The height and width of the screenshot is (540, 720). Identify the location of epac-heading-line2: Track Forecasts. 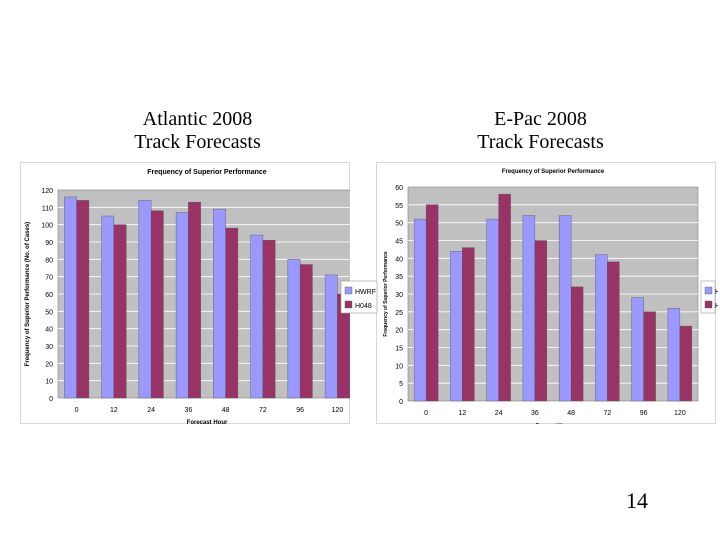
(540, 142).